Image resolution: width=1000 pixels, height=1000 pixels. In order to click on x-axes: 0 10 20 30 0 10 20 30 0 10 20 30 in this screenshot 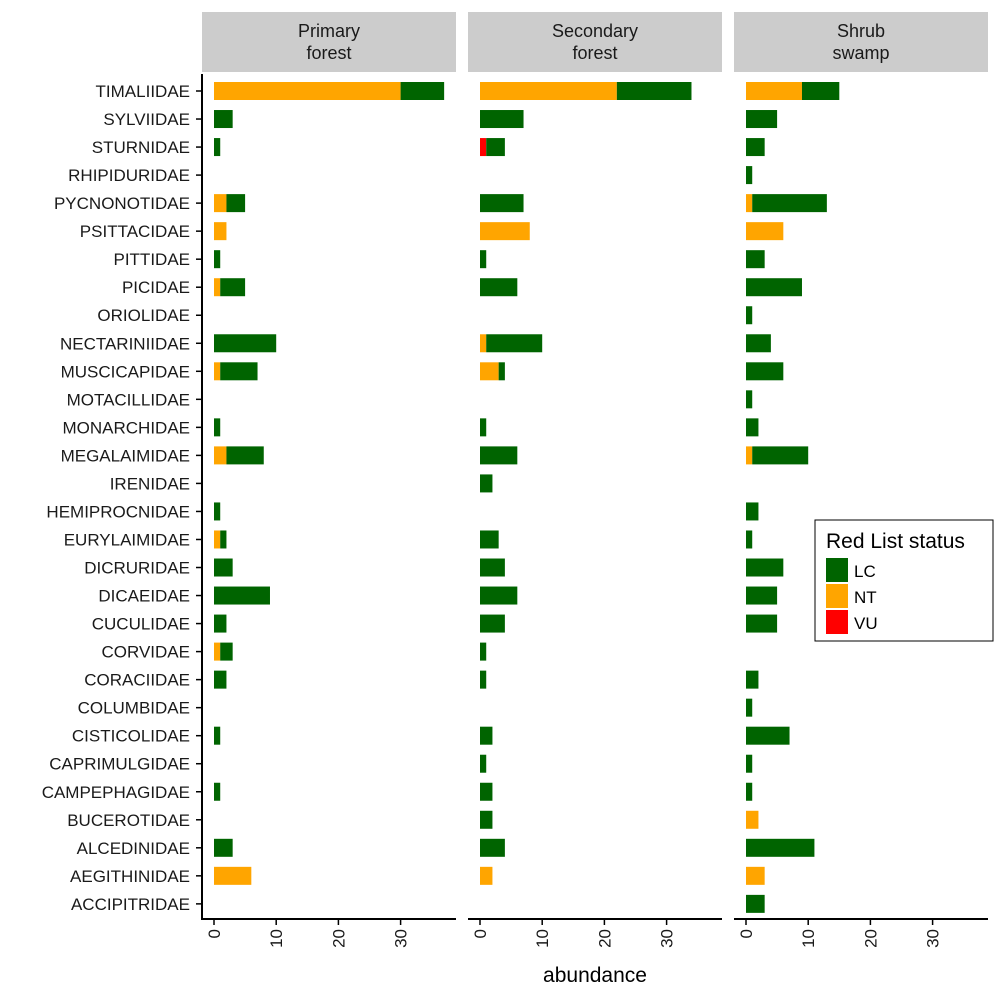, I will do `click(595, 933)`.